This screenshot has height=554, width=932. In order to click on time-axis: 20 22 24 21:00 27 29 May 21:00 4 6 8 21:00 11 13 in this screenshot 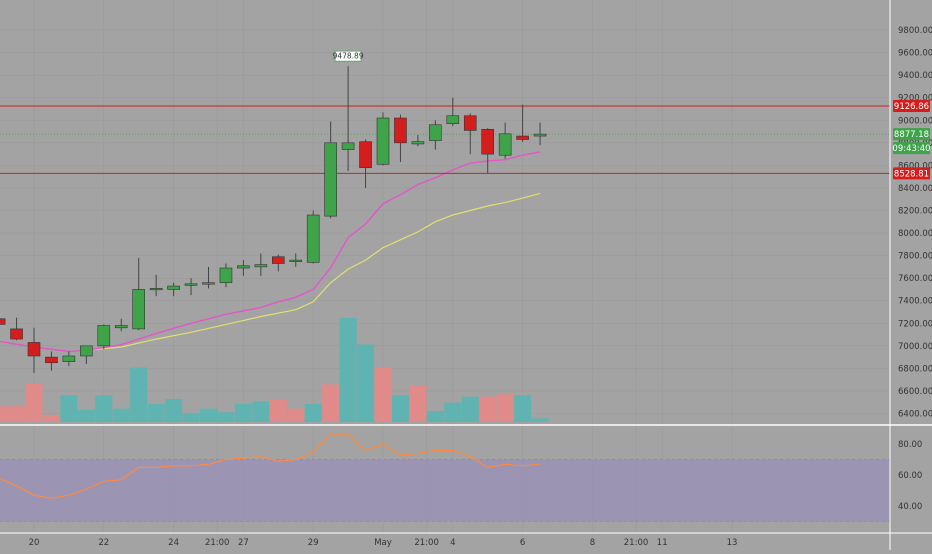, I will do `click(383, 543)`.